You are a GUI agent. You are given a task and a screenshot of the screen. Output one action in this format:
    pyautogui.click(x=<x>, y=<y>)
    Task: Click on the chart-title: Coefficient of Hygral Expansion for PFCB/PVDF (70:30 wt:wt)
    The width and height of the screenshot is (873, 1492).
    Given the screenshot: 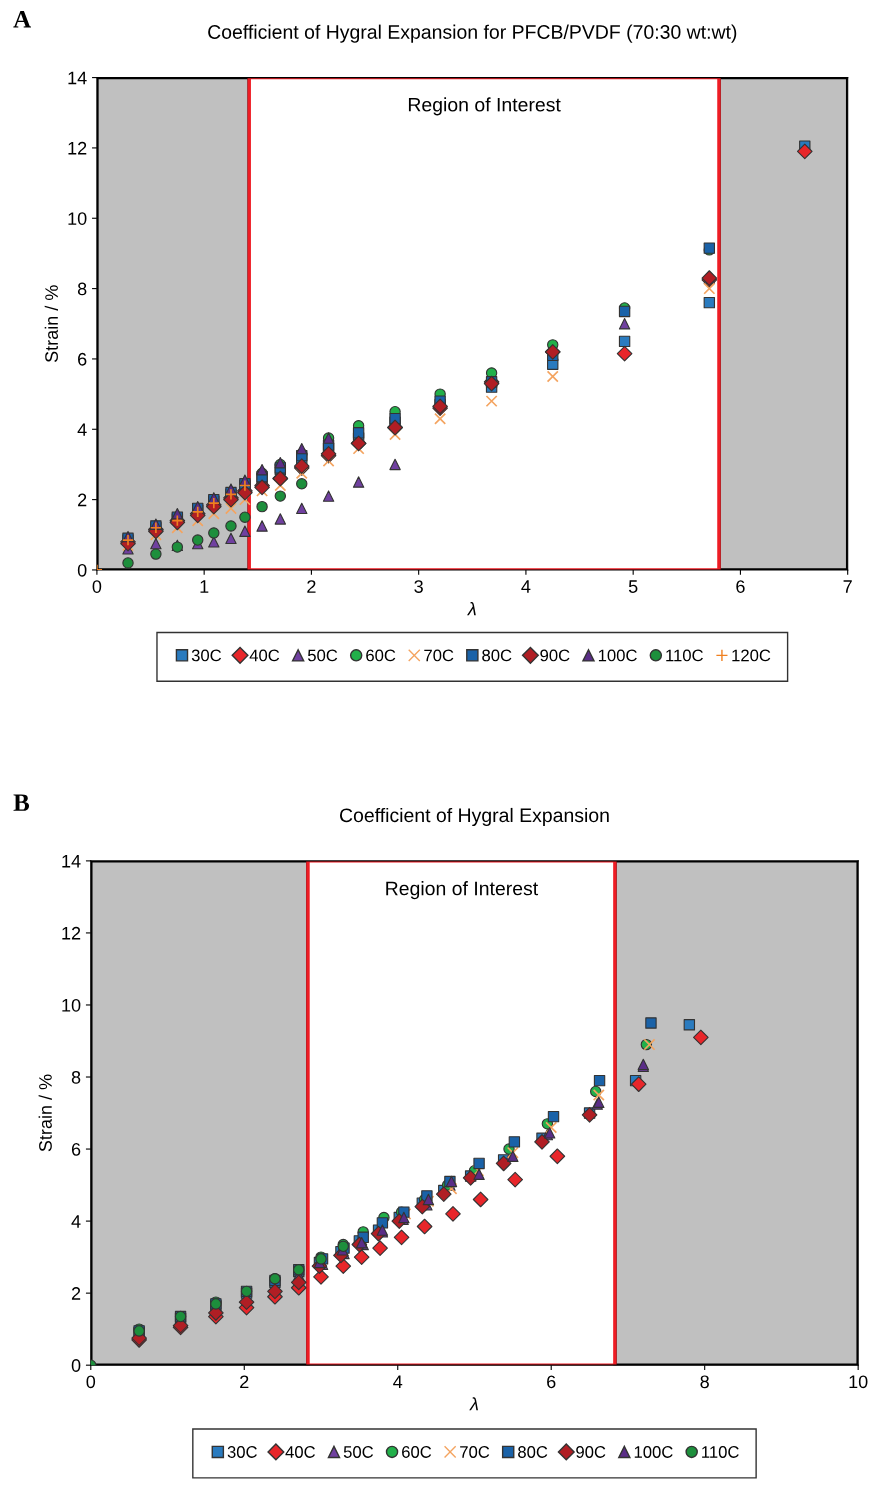 What is the action you would take?
    pyautogui.click(x=472, y=33)
    